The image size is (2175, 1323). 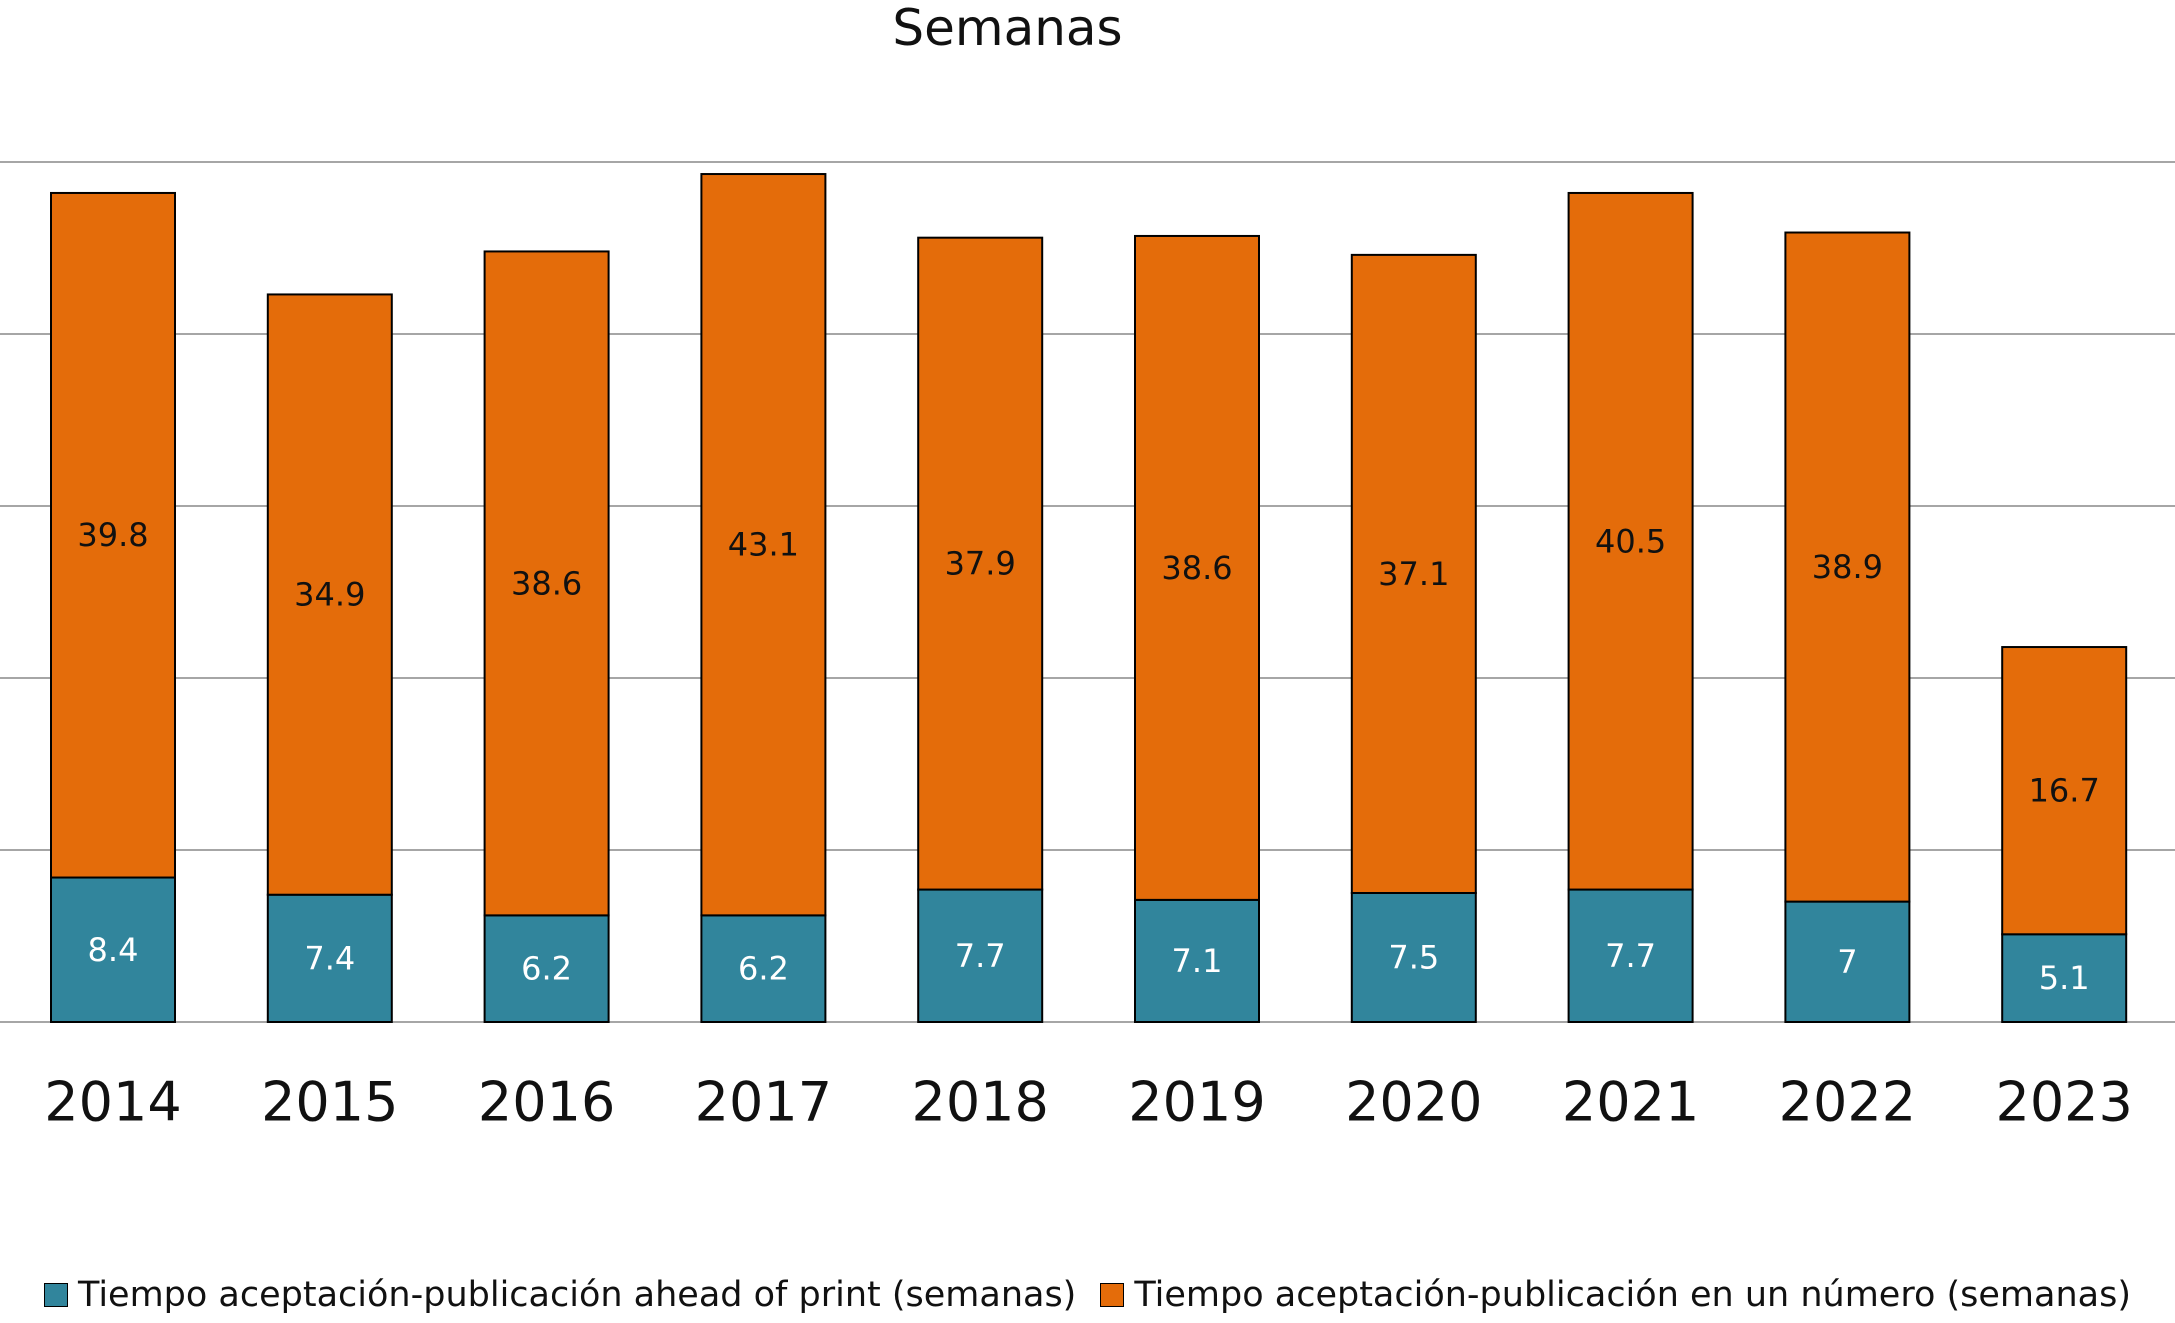 I want to click on chart-title: Semanas, so click(x=1007, y=28).